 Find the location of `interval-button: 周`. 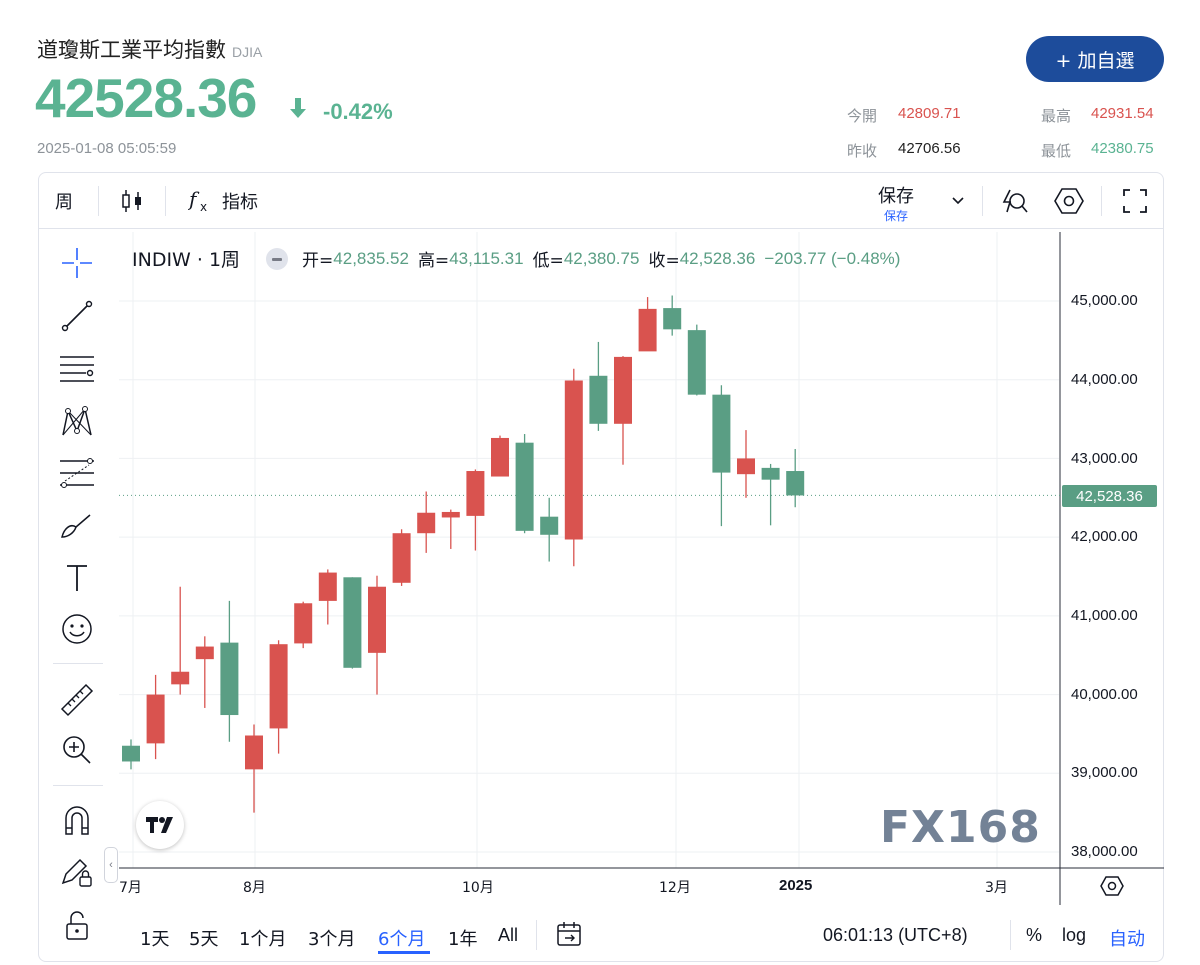

interval-button: 周 is located at coordinates (64, 202).